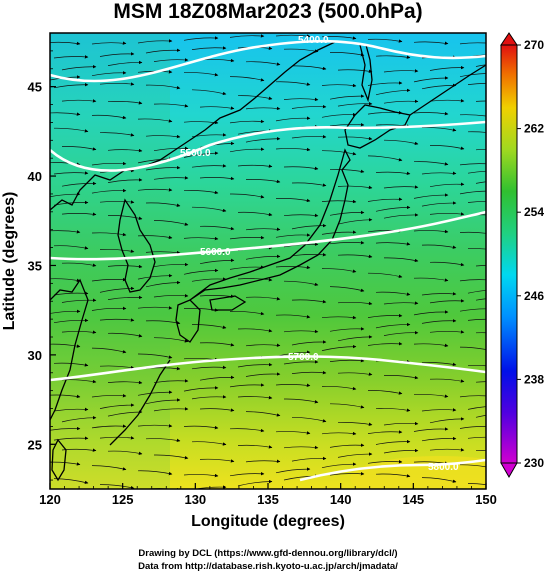 The height and width of the screenshot is (573, 548). Describe the element at coordinates (534, 45) in the screenshot. I see `colorbar-tick-label: 270` at that location.